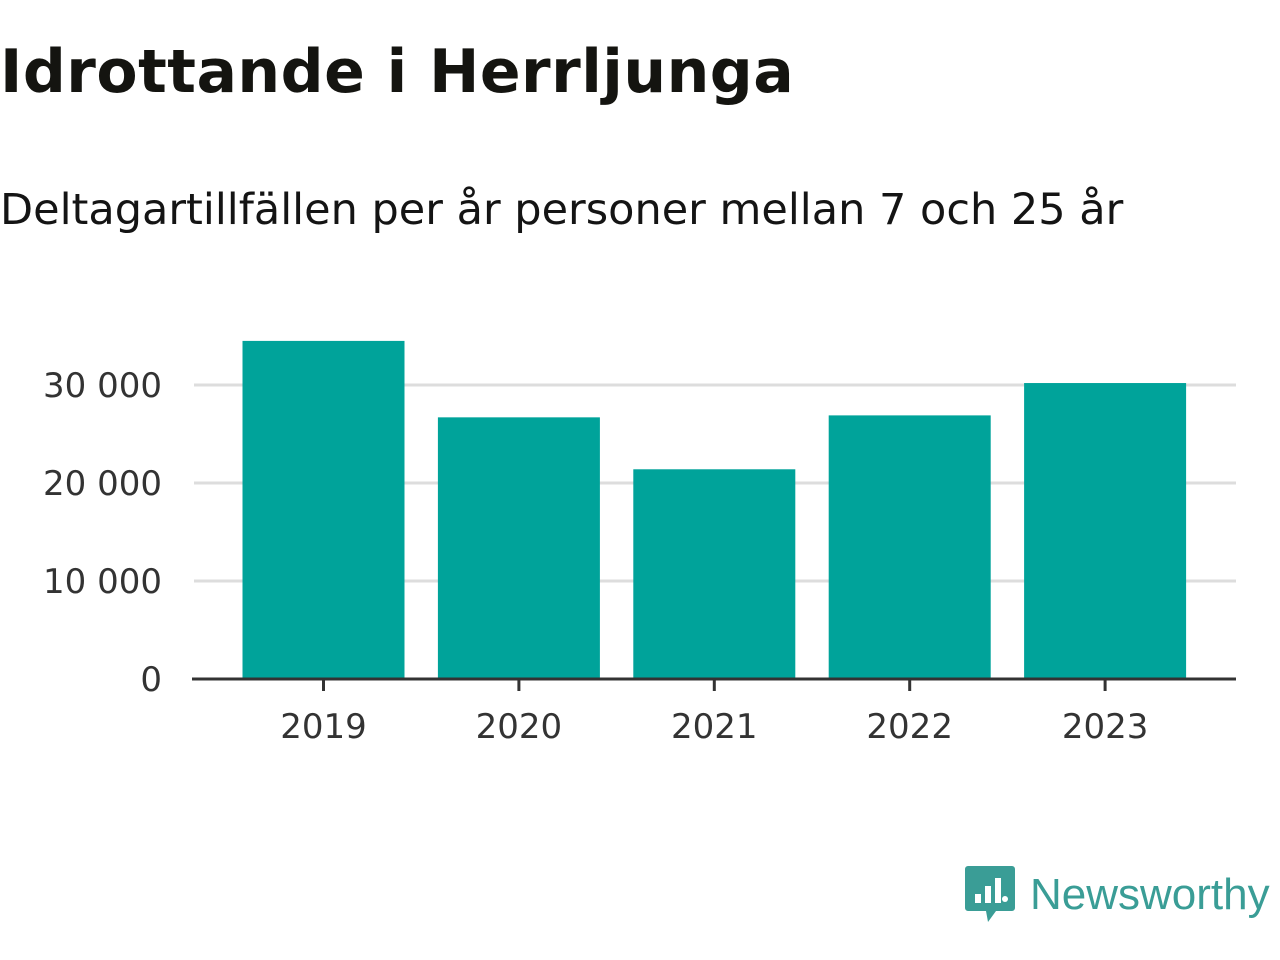  What do you see at coordinates (714, 684) in the screenshot?
I see `axes` at bounding box center [714, 684].